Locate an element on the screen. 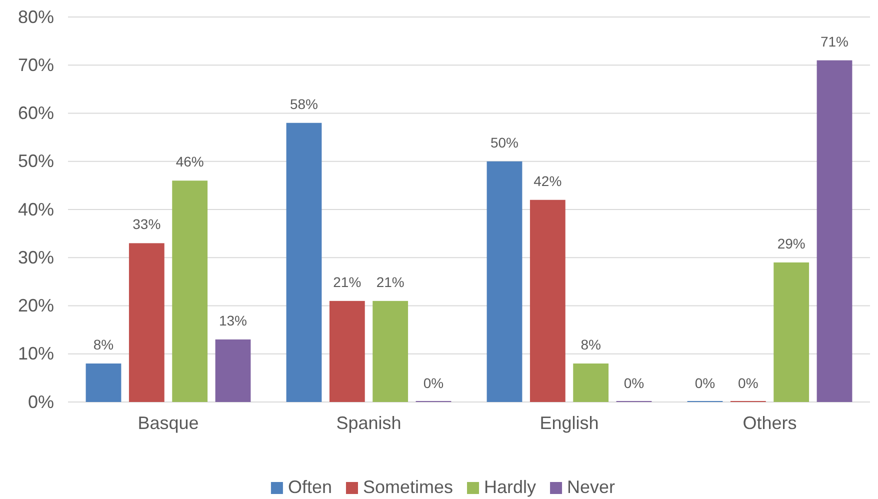 The width and height of the screenshot is (878, 499). data-label: 42% is located at coordinates (548, 180).